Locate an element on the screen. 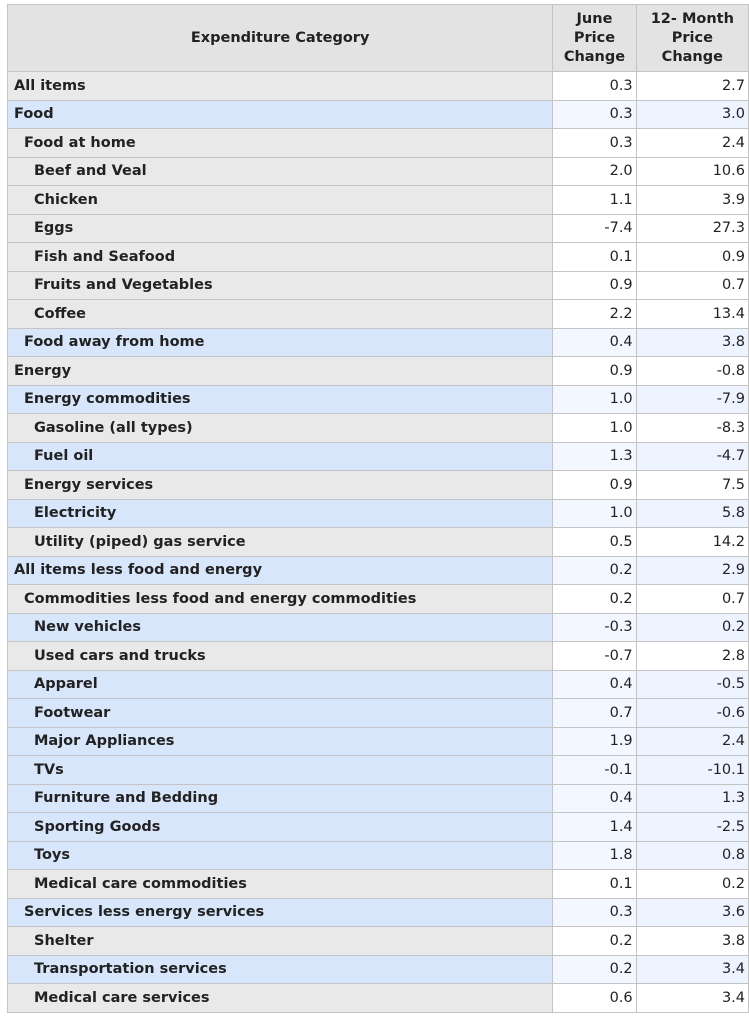 The image size is (749, 1024). june-price-change-cell: 1.4 is located at coordinates (594, 827).